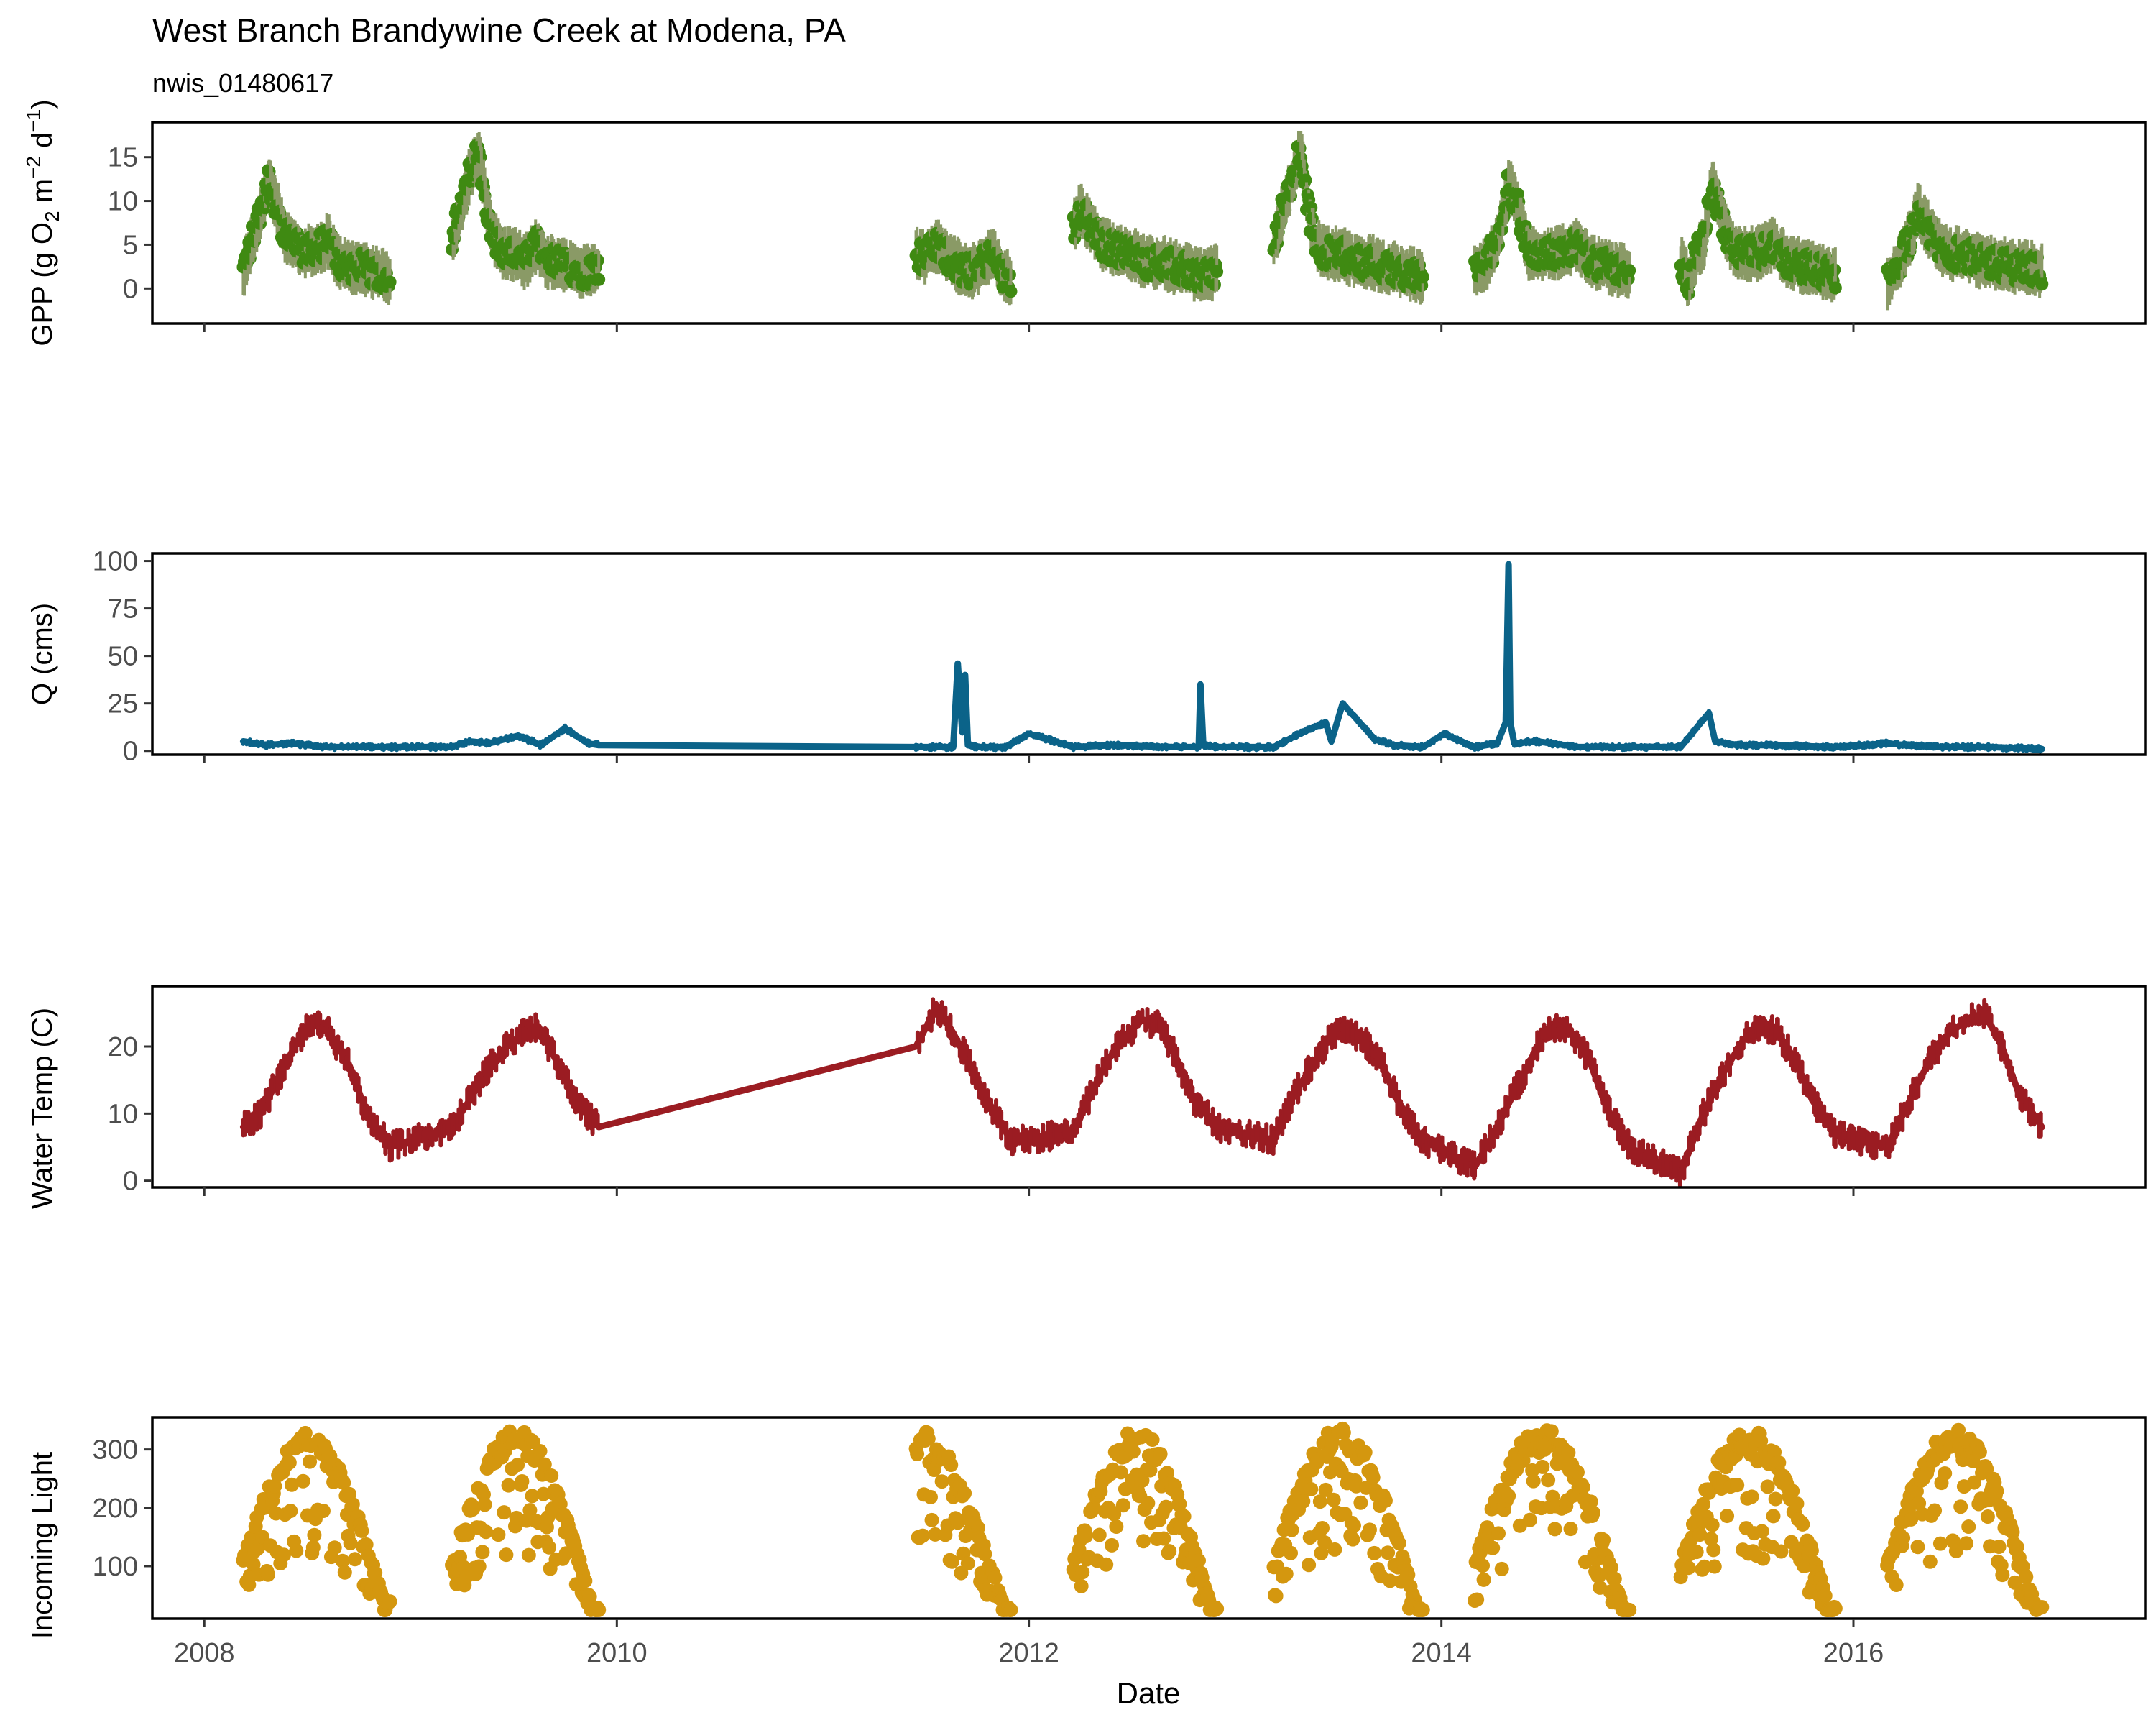  What do you see at coordinates (123, 704) in the screenshot?
I see `y-tick-label: 25` at bounding box center [123, 704].